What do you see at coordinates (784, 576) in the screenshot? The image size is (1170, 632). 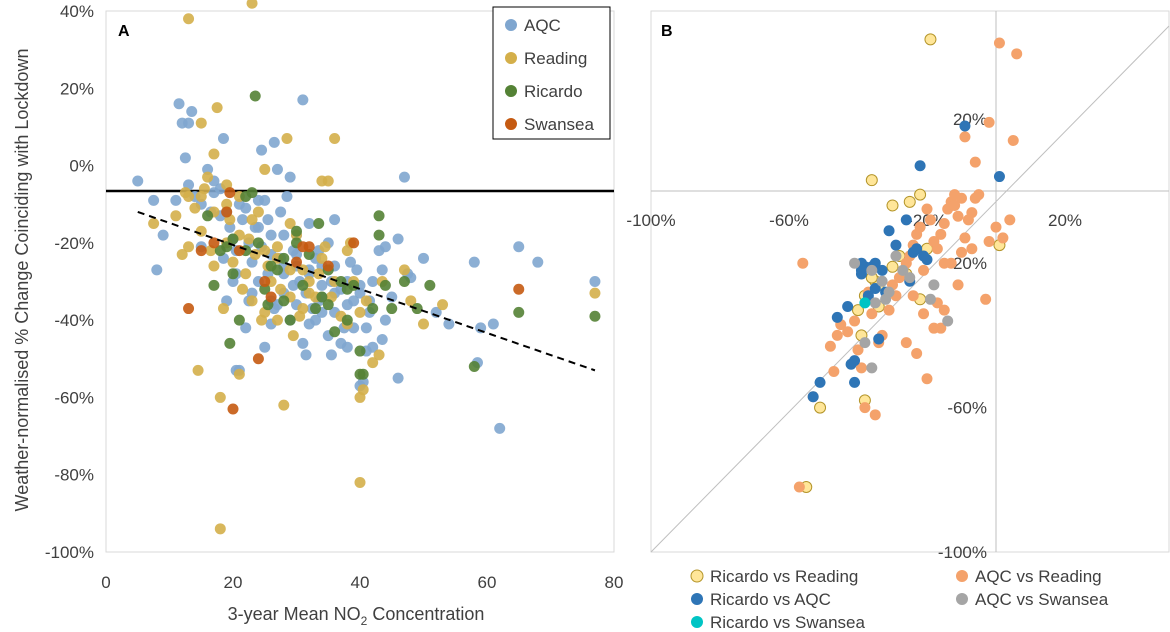 I see `panel-b-legend-label: Ricardo vs Reading` at bounding box center [784, 576].